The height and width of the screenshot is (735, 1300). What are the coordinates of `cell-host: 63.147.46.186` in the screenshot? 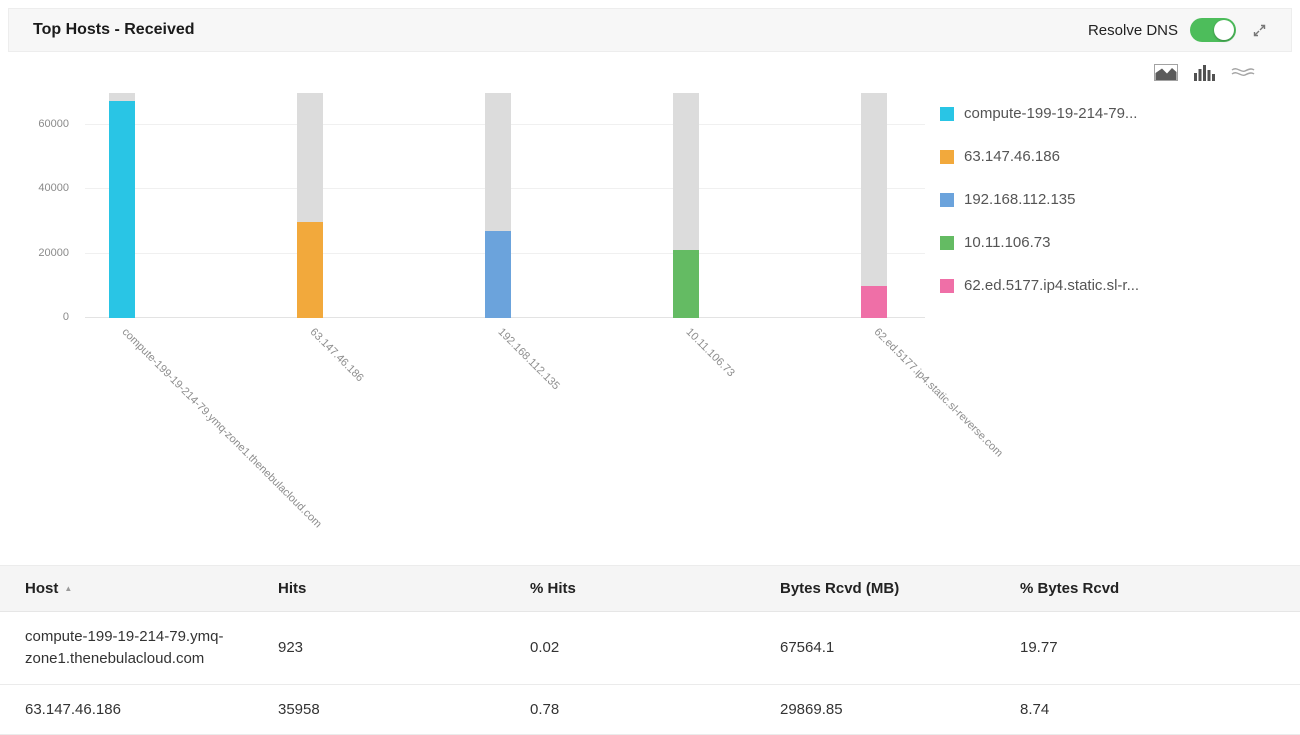 It's located at (151, 710).